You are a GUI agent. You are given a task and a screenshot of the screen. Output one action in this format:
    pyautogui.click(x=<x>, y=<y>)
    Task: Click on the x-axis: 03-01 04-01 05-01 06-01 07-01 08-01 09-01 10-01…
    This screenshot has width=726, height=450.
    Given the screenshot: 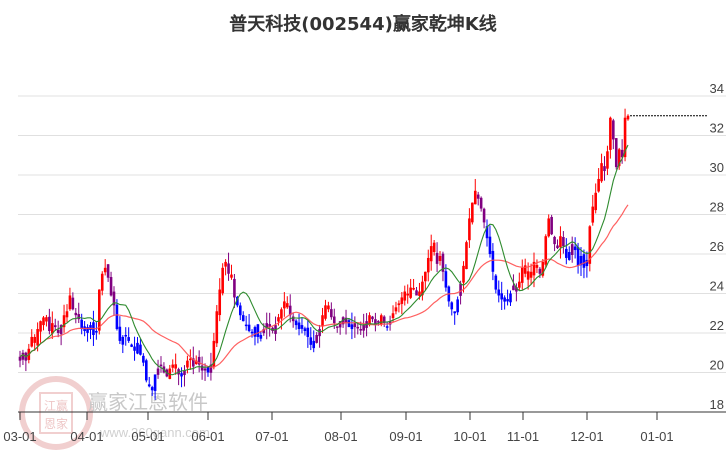 What is the action you would take?
    pyautogui.click(x=364, y=427)
    